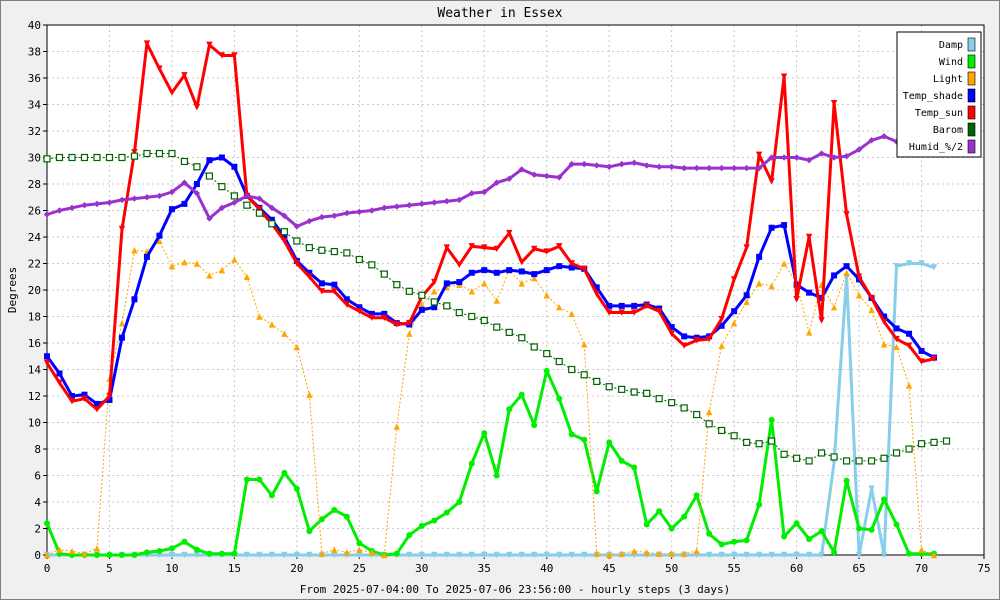  Describe the element at coordinates (34, 317) in the screenshot. I see `y-tick-label: 18` at that location.